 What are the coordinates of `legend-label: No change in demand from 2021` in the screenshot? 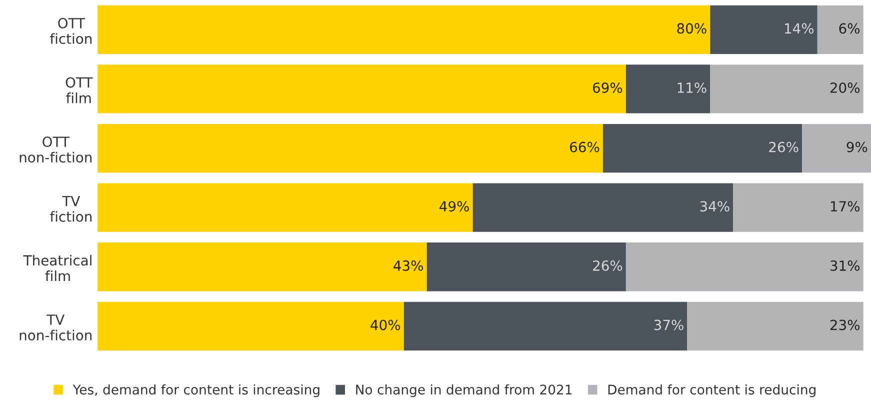 It's located at (464, 391).